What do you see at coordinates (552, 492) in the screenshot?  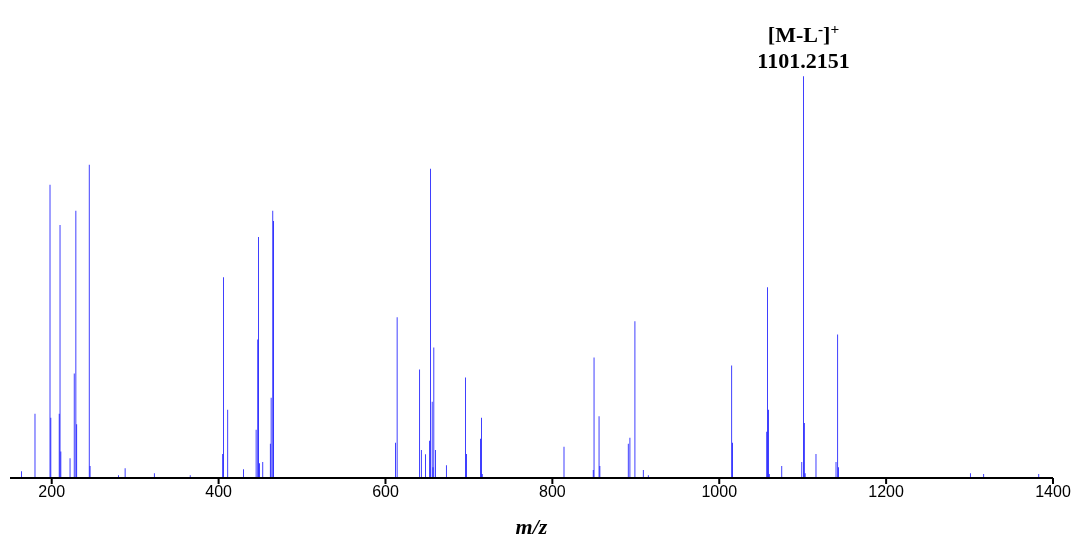 I see `x-tick-label: 800` at bounding box center [552, 492].